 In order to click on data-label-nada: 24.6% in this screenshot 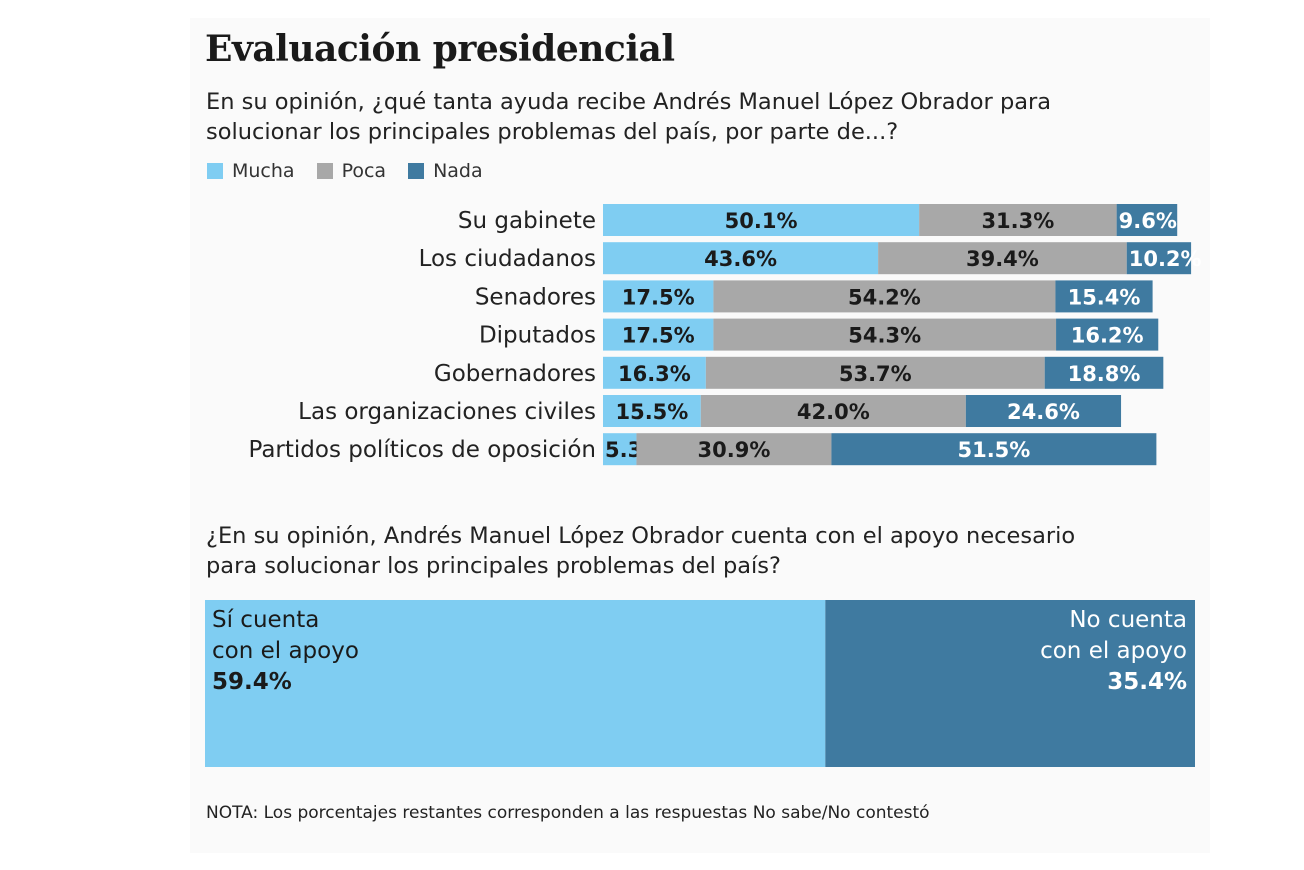, I will do `click(1043, 412)`.